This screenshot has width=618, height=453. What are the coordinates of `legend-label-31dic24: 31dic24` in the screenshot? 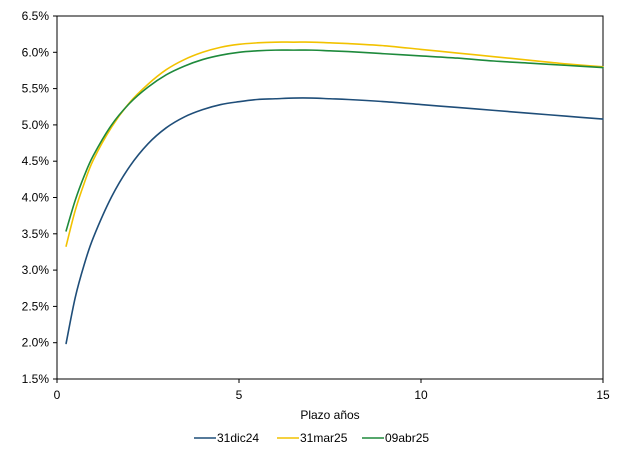 It's located at (238, 438).